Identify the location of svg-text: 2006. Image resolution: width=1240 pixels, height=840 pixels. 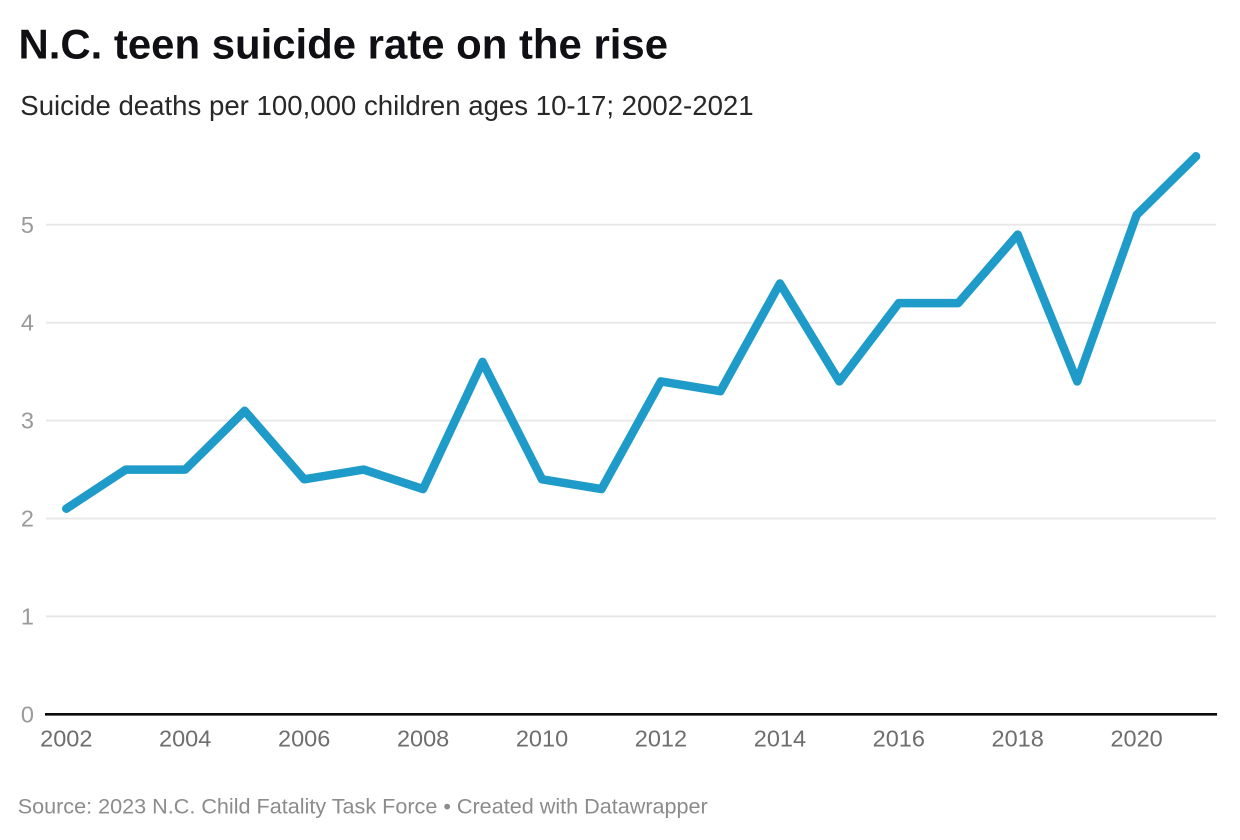
(304, 739).